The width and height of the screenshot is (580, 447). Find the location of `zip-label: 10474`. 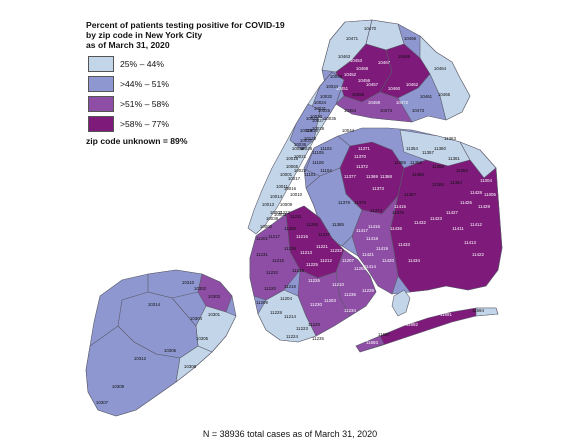

zip-label: 10474 is located at coordinates (386, 110).